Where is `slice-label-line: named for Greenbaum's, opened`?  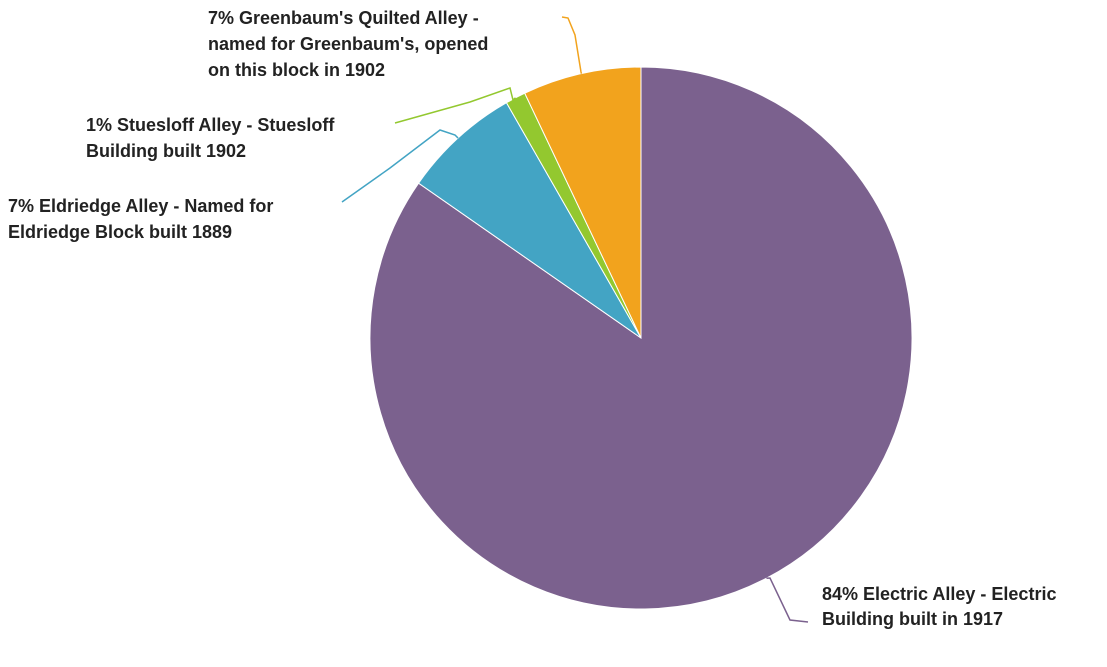 slice-label-line: named for Greenbaum's, opened is located at coordinates (348, 44).